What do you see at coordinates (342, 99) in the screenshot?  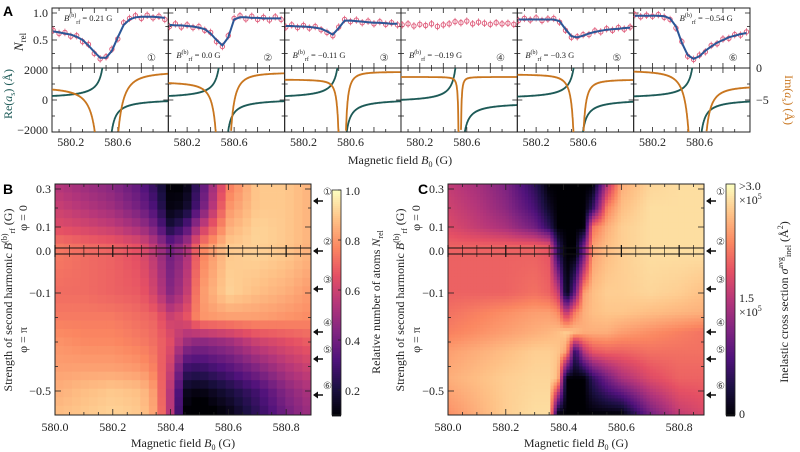 I see `re-as-curve` at bounding box center [342, 99].